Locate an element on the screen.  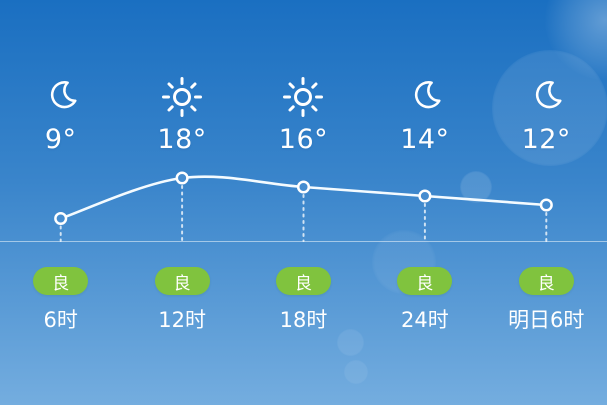
time-label: 6时 is located at coordinates (60, 320).